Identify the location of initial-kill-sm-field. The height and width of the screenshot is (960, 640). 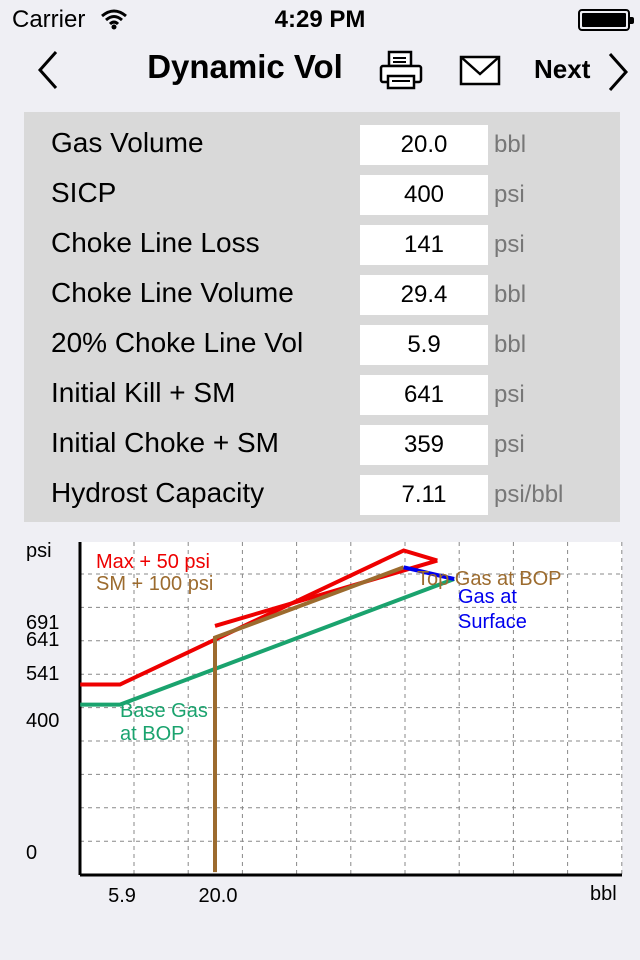
(424, 395).